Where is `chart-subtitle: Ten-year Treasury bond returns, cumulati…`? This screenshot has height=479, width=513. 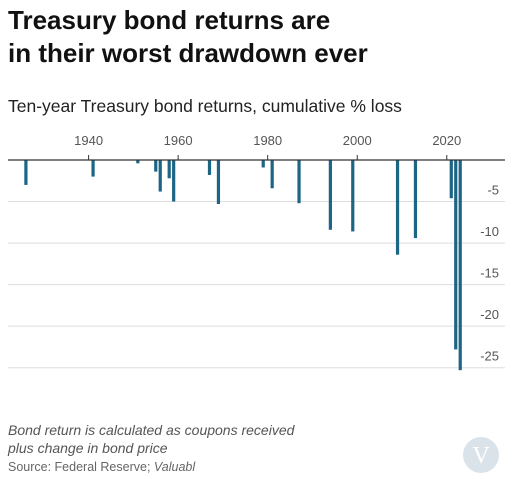 chart-subtitle: Ten-year Treasury bond returns, cumulati… is located at coordinates (205, 106).